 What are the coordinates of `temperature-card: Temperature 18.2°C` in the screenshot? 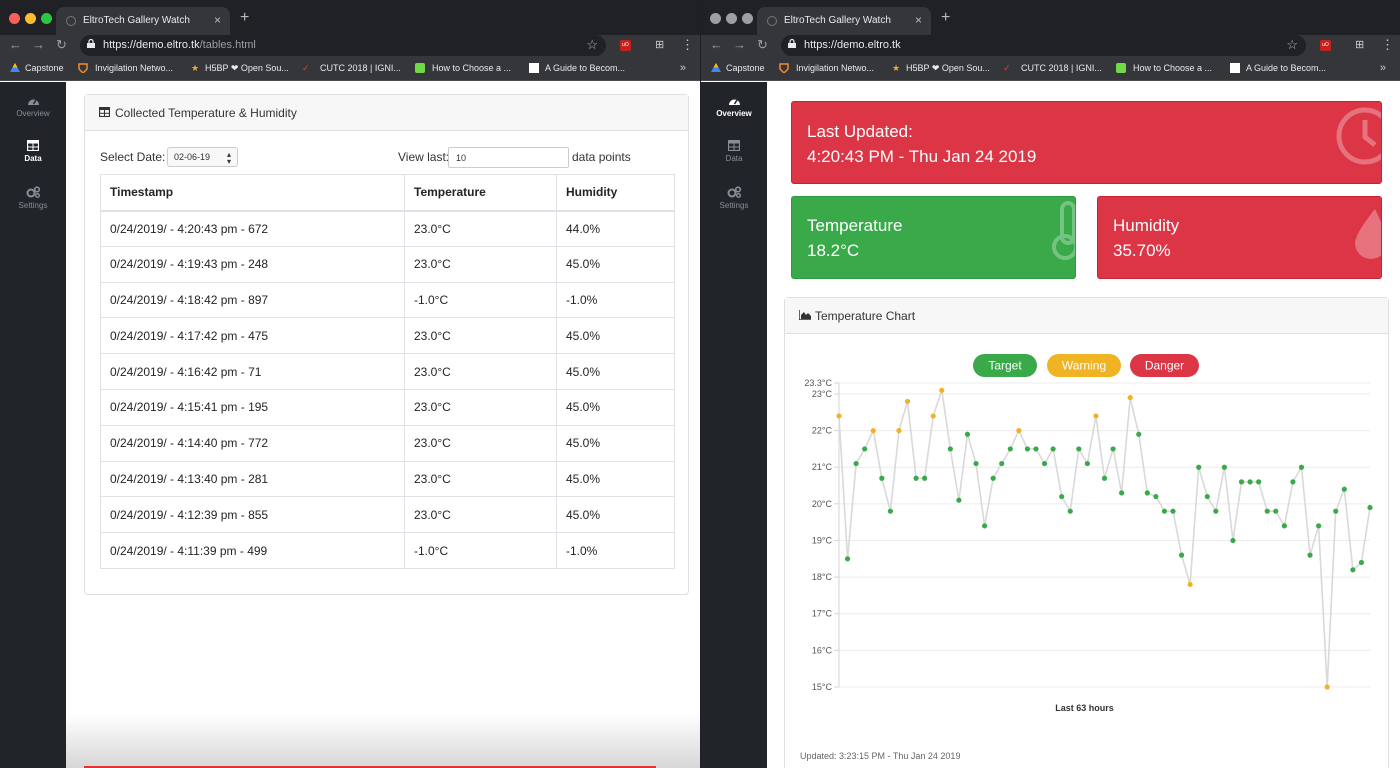 It's located at (933, 237).